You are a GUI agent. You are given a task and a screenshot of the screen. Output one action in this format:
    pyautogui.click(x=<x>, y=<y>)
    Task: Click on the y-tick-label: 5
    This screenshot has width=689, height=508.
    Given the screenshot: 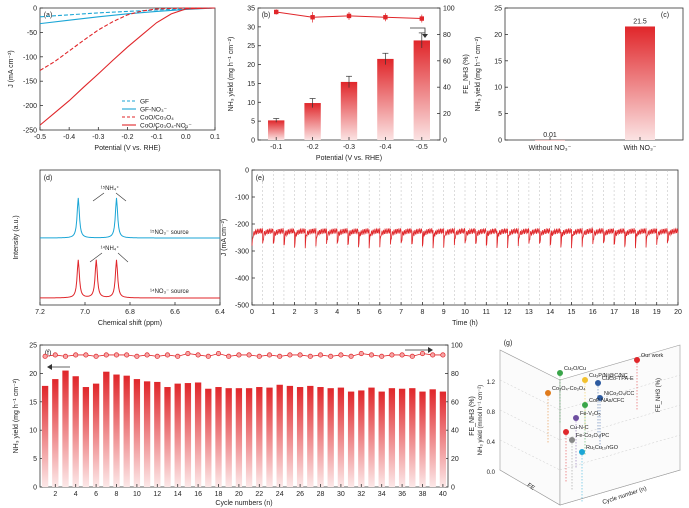 What is the action you would take?
    pyautogui.click(x=500, y=114)
    